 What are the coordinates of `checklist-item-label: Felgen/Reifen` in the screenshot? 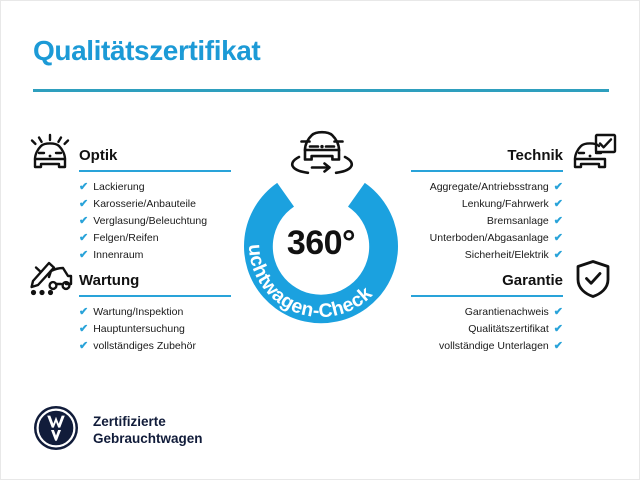 It's located at (126, 238).